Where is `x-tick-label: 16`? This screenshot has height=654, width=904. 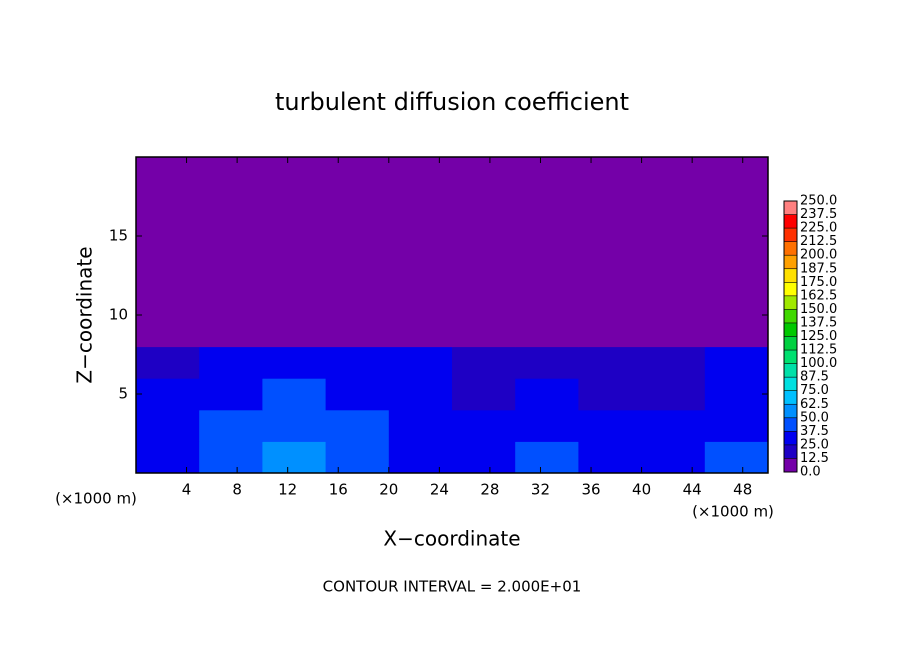 x-tick-label: 16 is located at coordinates (338, 490).